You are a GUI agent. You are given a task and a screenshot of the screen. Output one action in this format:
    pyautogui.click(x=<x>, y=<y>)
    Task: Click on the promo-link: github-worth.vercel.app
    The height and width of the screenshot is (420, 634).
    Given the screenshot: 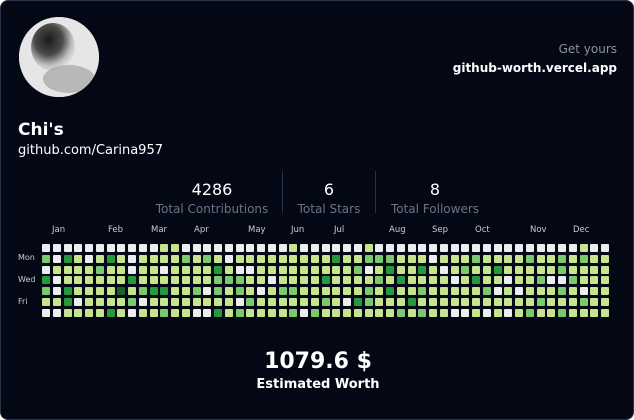 What is the action you would take?
    pyautogui.click(x=534, y=68)
    